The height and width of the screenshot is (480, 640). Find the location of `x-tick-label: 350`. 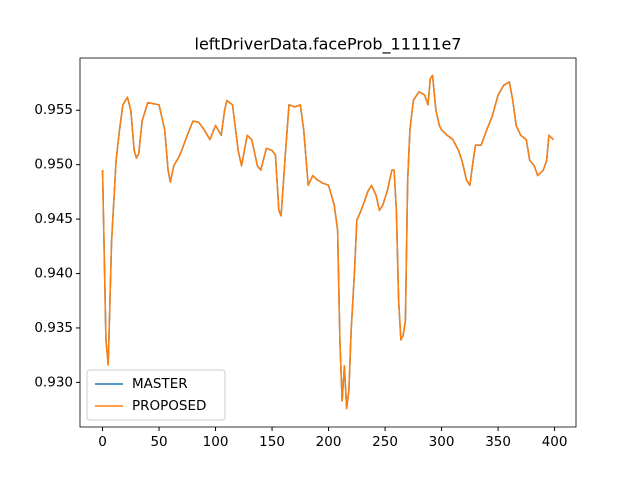

x-tick-label: 350 is located at coordinates (498, 442).